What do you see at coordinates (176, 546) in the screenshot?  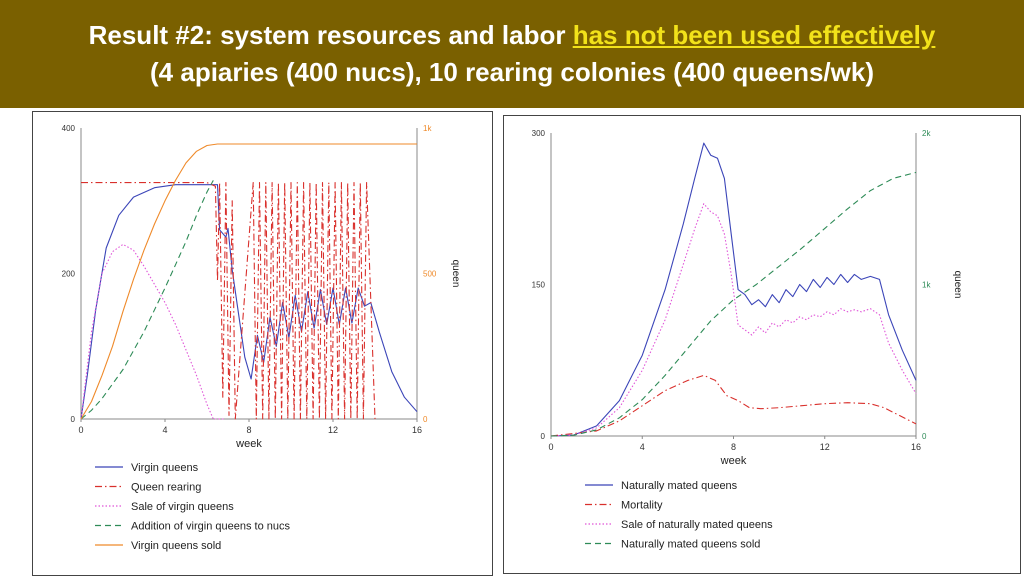 I see `legend-label-5: Virgin queens sold` at bounding box center [176, 546].